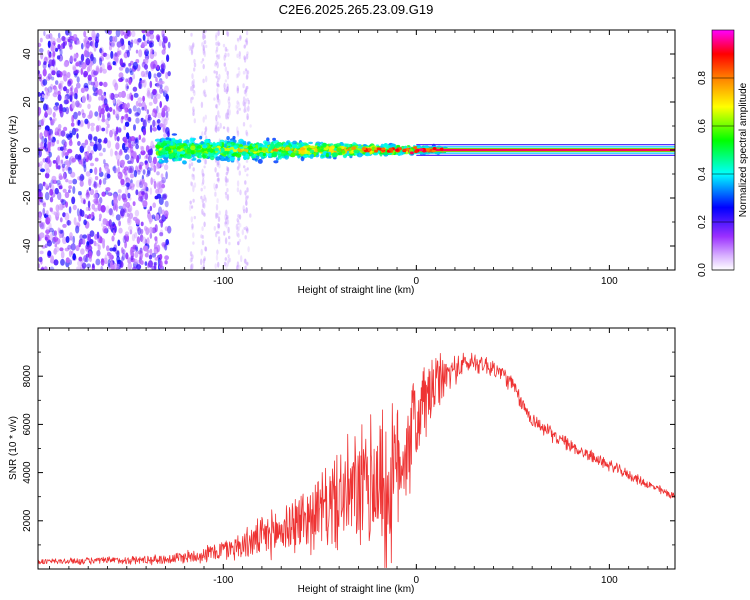 Image resolution: width=750 pixels, height=600 pixels. I want to click on spectrogram-y-axis-label: Frequency (Hz), so click(13, 150).